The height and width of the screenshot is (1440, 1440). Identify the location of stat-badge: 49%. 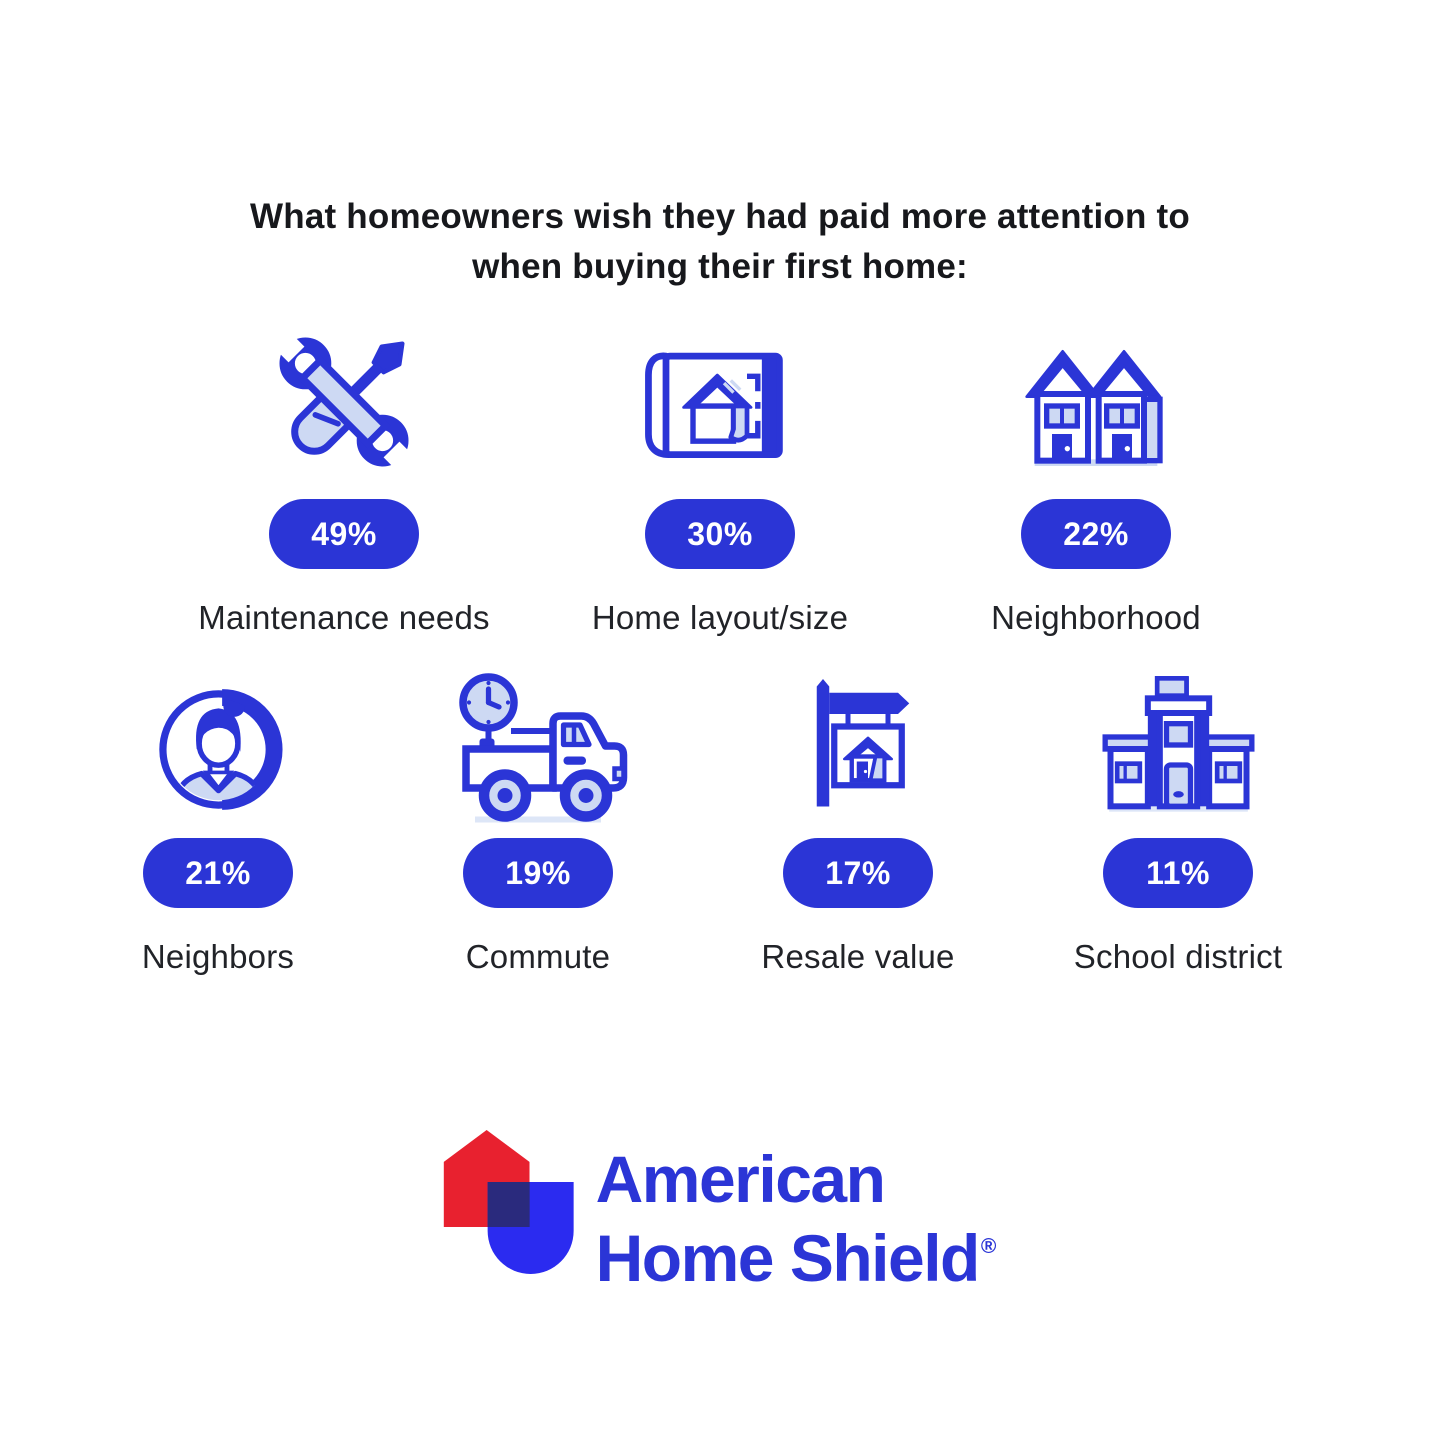
(344, 534).